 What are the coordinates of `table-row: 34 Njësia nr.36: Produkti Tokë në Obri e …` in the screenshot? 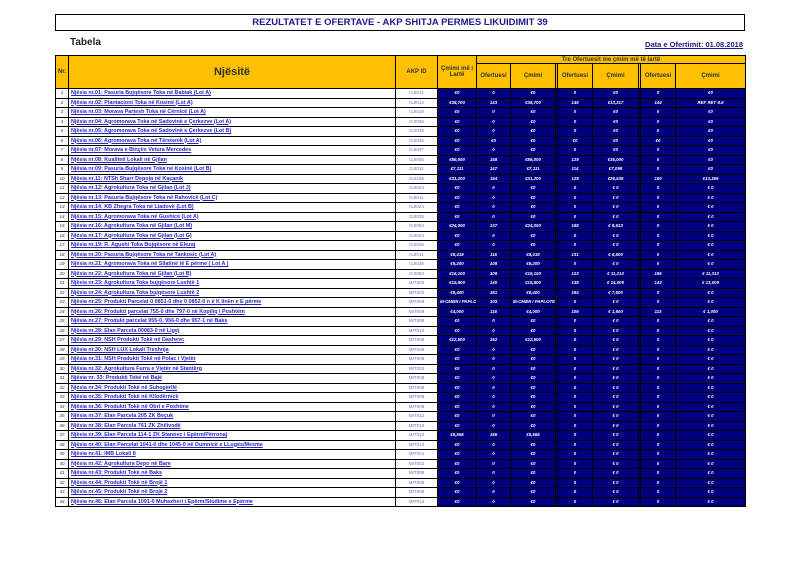 It's located at (400, 406).